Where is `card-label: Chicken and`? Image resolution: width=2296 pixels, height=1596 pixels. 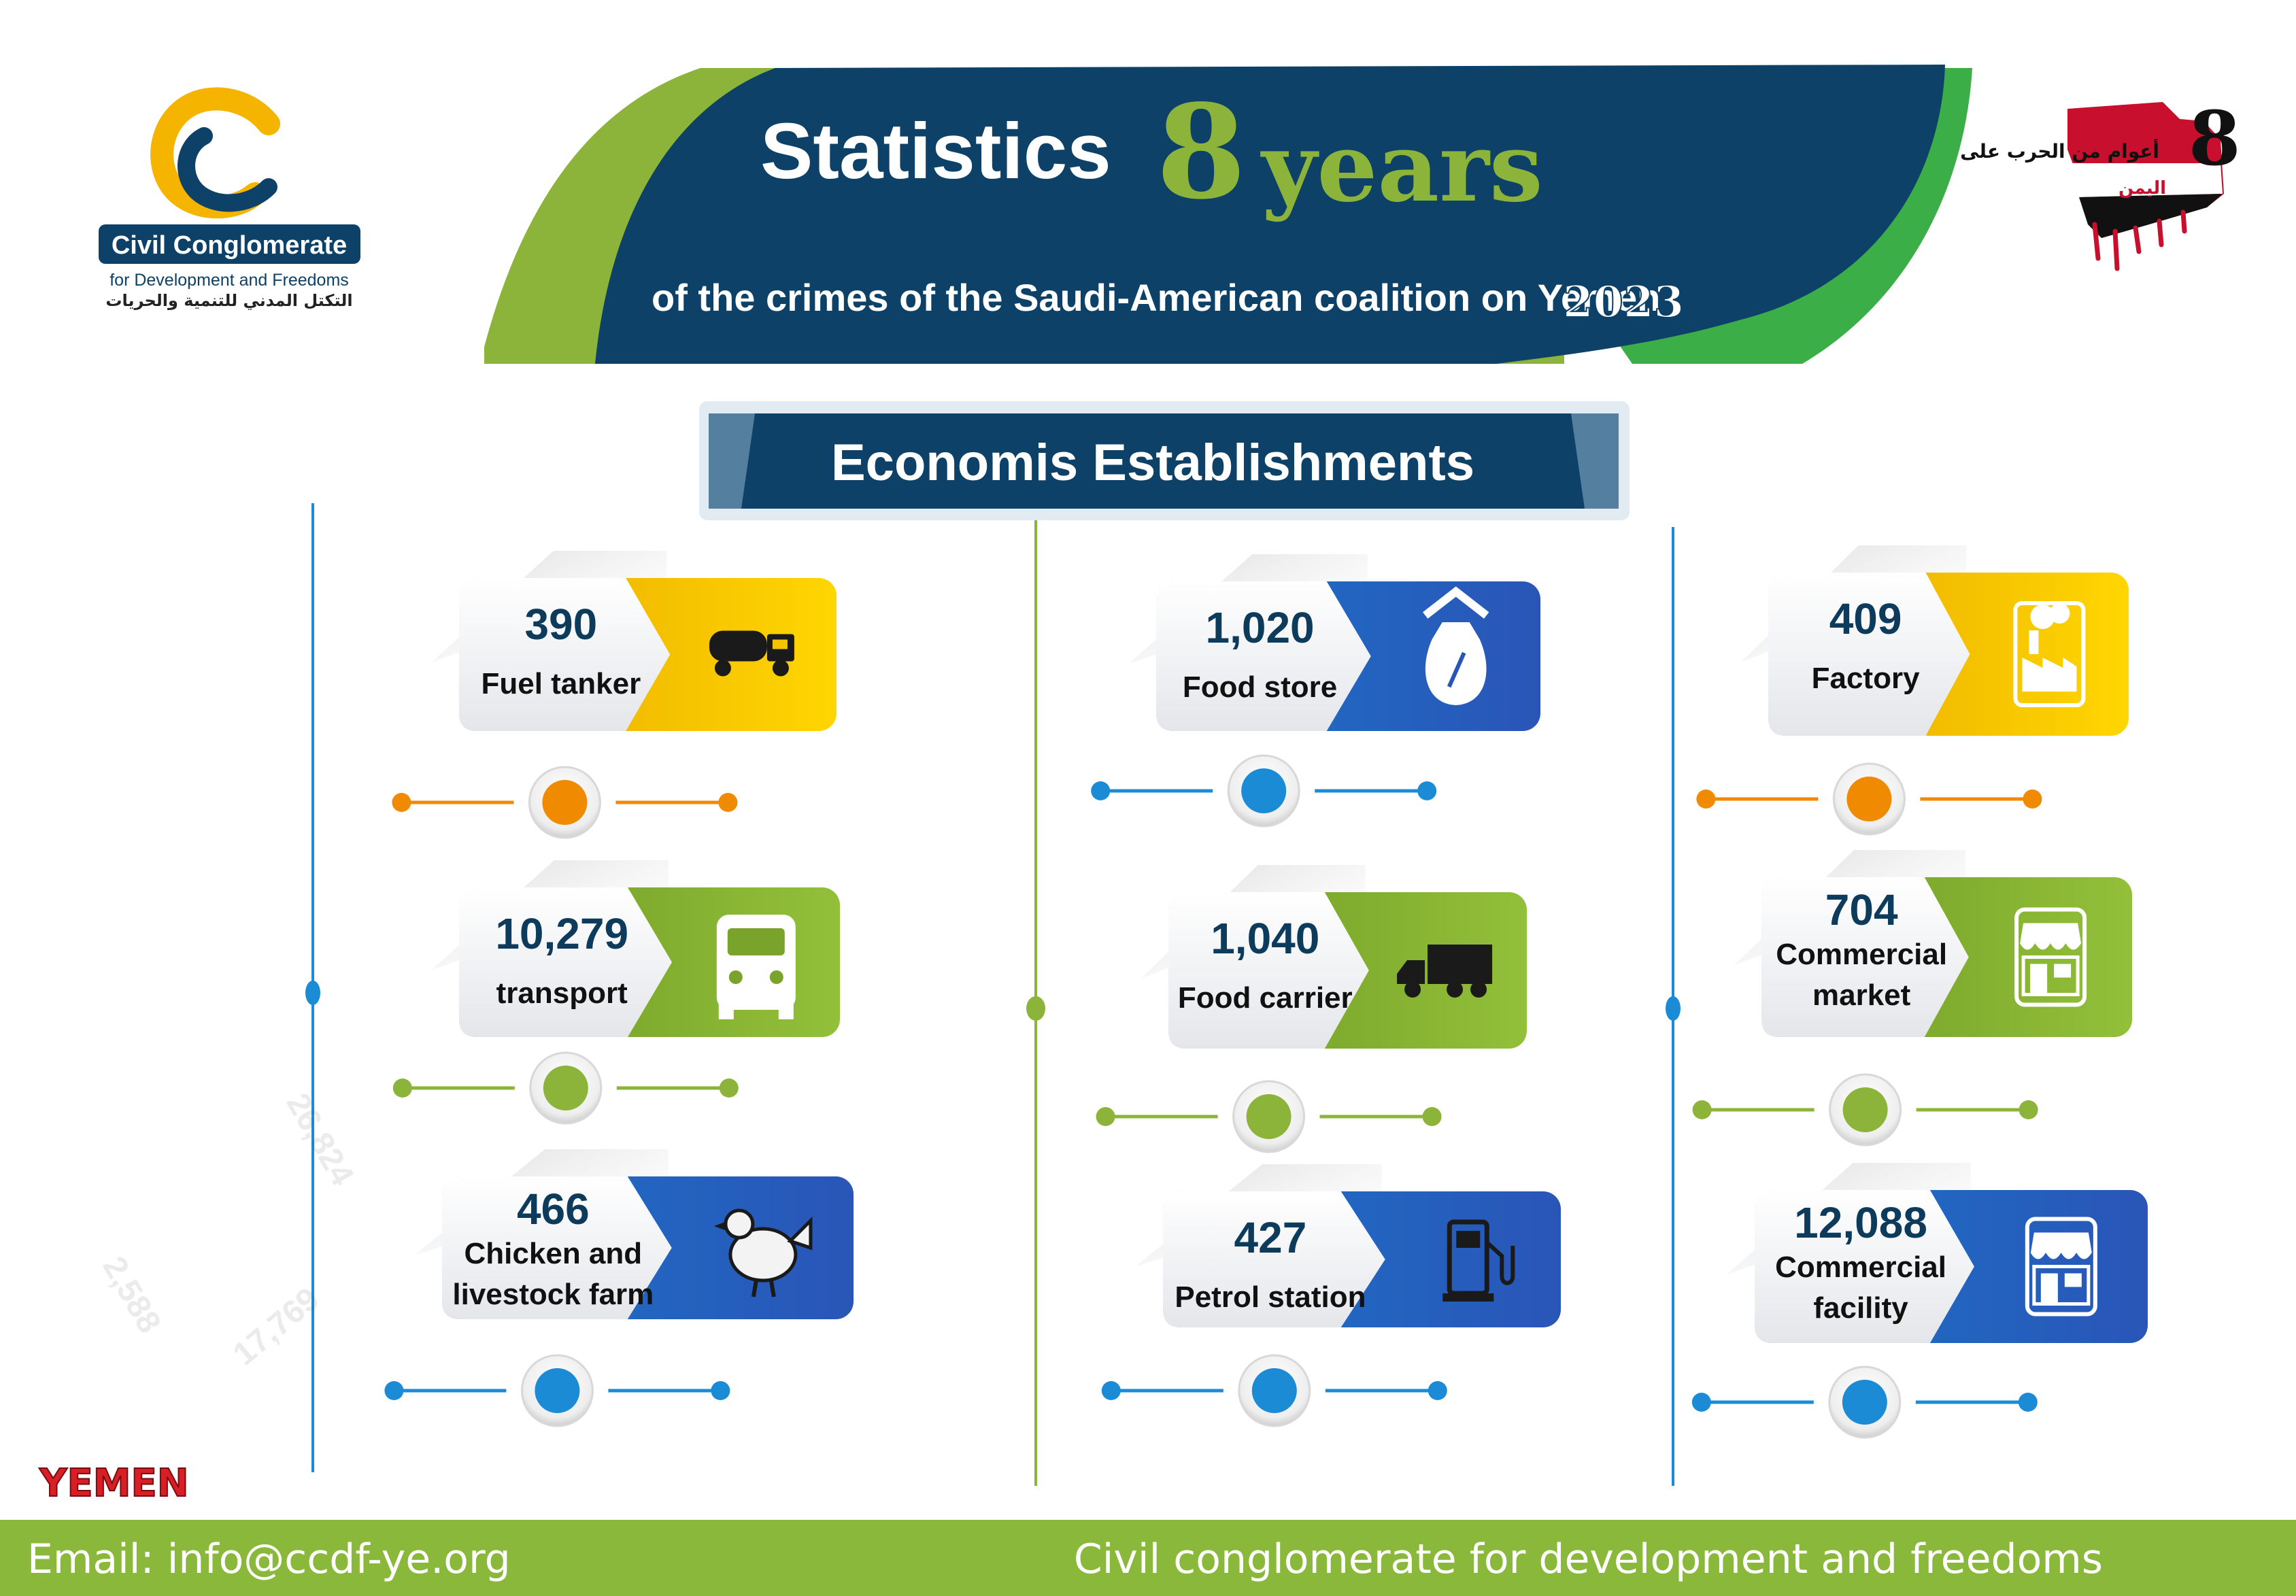
card-label: Chicken and is located at coordinates (554, 1253).